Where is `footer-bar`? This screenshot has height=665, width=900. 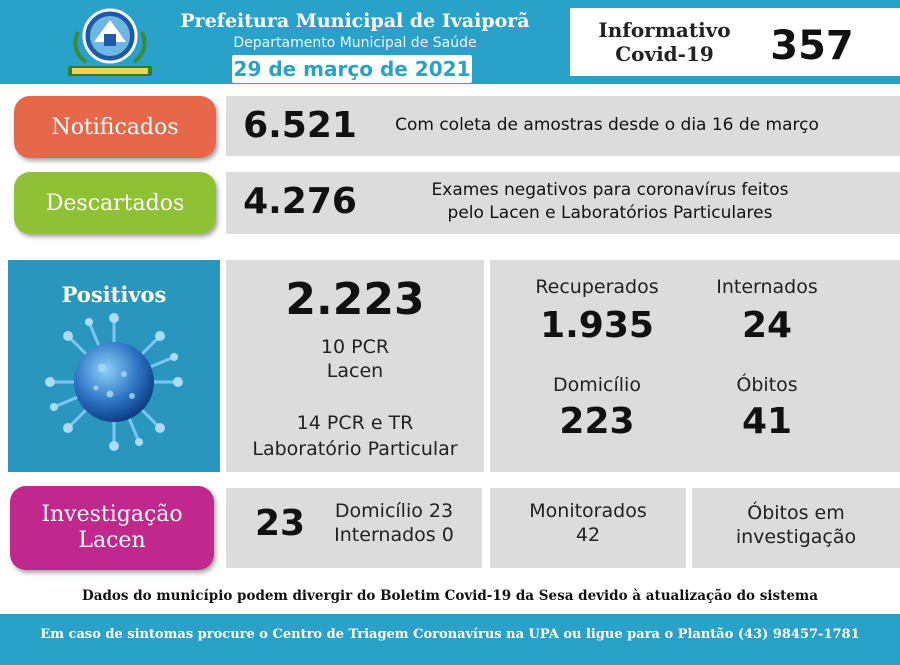 footer-bar is located at coordinates (450, 639).